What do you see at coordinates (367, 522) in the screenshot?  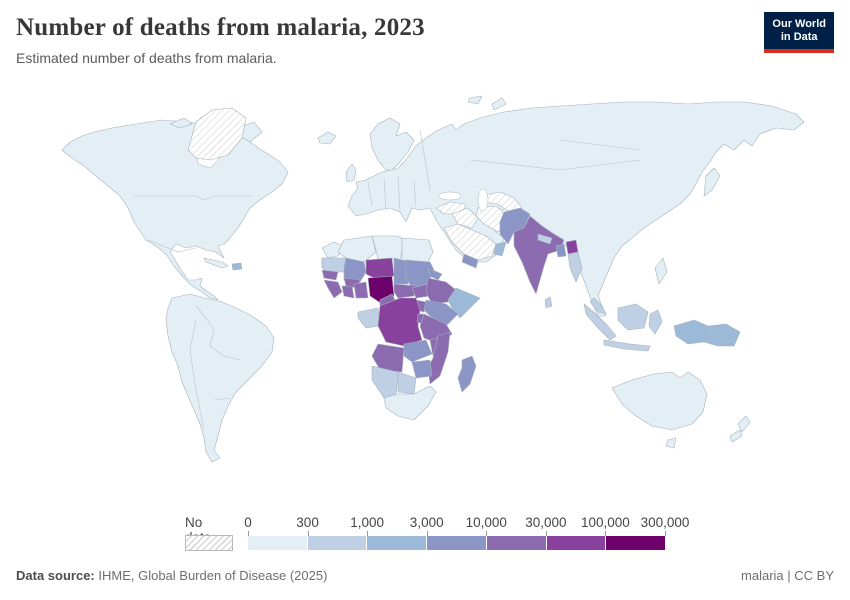 I see `legend-tick-label: 1,000` at bounding box center [367, 522].